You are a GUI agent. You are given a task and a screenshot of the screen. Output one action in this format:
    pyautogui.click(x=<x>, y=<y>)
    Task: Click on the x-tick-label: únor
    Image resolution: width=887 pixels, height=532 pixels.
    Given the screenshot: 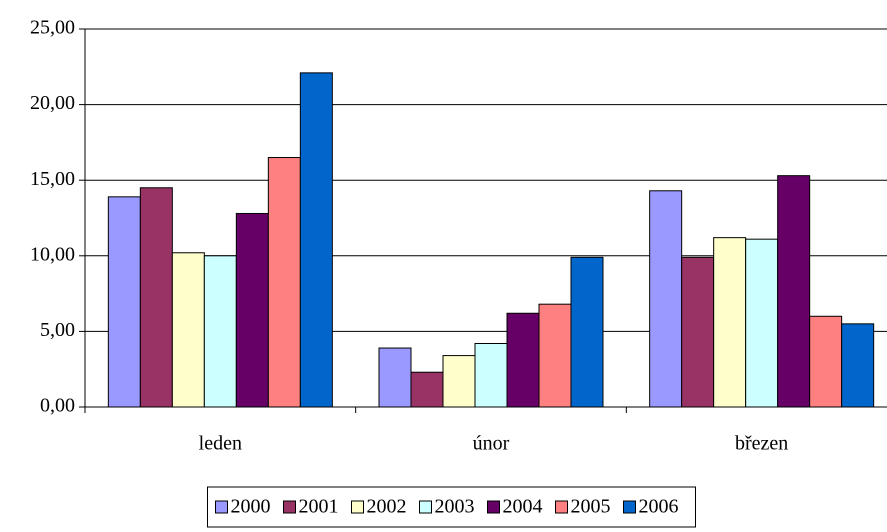 What is the action you would take?
    pyautogui.click(x=491, y=444)
    